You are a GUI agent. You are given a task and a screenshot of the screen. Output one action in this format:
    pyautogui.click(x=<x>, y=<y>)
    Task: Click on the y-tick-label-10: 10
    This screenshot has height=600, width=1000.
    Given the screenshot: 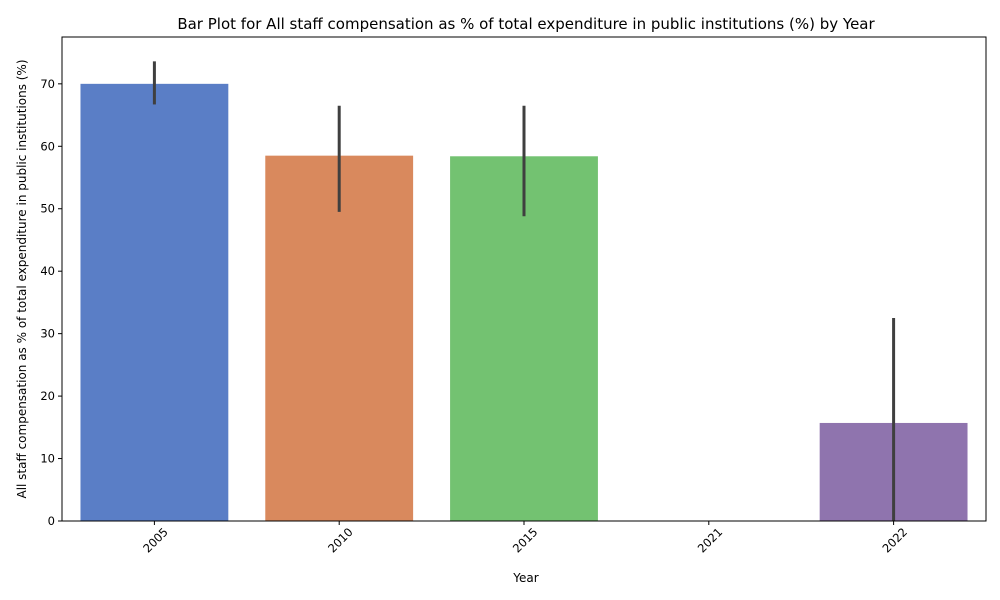 What is the action you would take?
    pyautogui.click(x=47, y=459)
    